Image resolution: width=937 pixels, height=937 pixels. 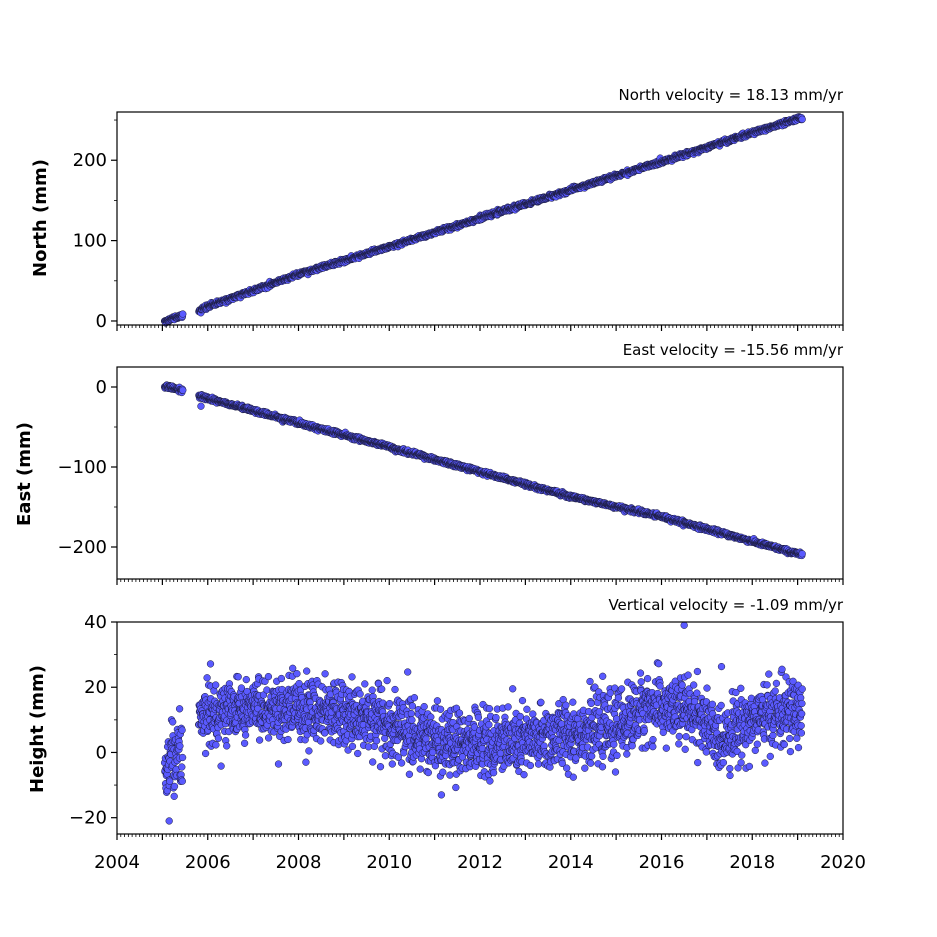 I want to click on north-y-ticks: 0 100 200, so click(x=95, y=225).